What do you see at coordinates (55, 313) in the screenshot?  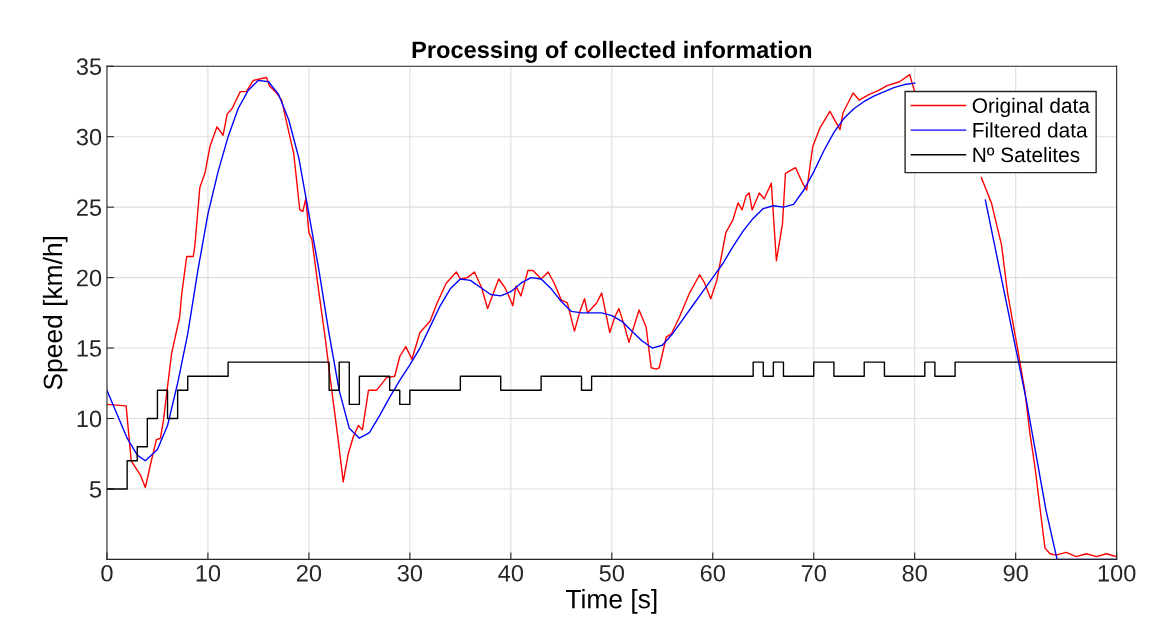 I see `y-axis-title: Speed [km/h]` at bounding box center [55, 313].